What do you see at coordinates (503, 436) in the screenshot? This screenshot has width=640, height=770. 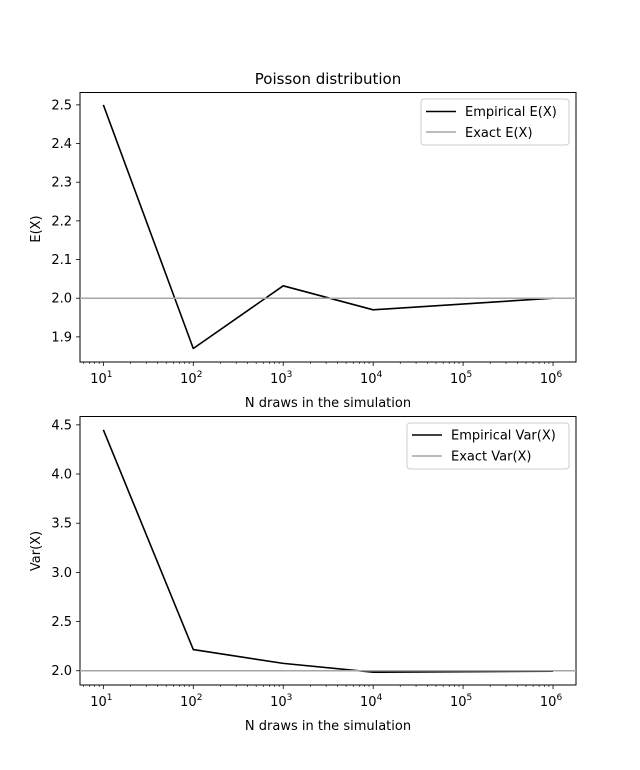 I see `legend-label-empirical: Empirical Var(X)` at bounding box center [503, 436].